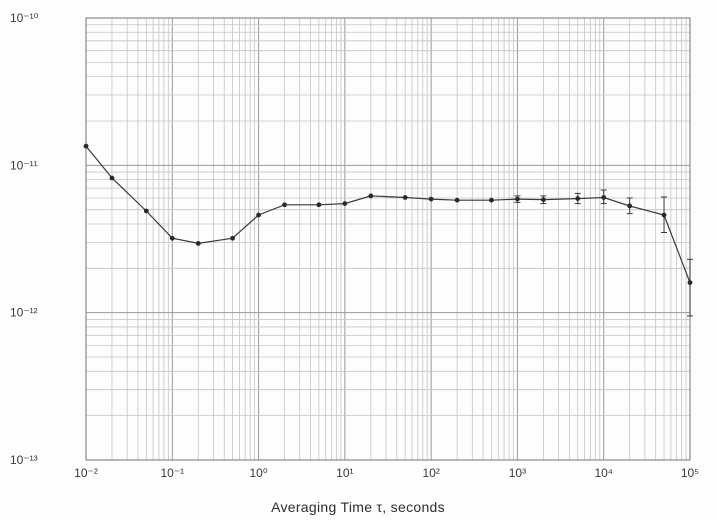 The height and width of the screenshot is (520, 717). What do you see at coordinates (517, 473) in the screenshot?
I see `x-tick-label: 10³` at bounding box center [517, 473].